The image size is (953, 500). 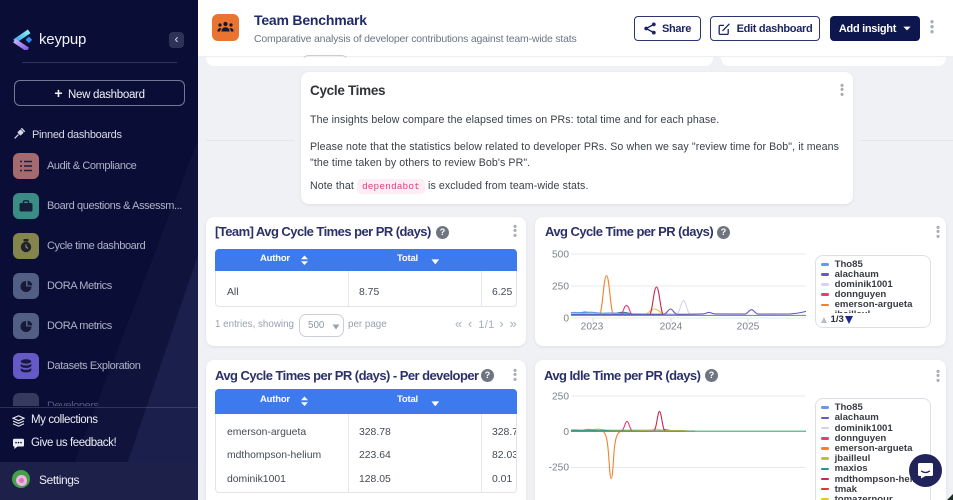 What do you see at coordinates (560, 255) in the screenshot?
I see `svg-text: 500` at bounding box center [560, 255].